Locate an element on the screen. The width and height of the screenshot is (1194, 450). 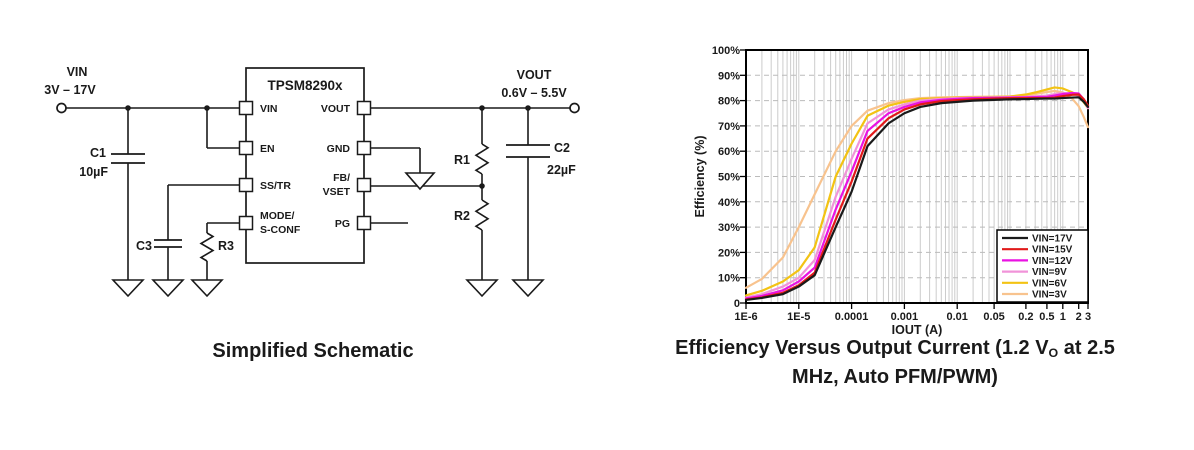
pin-fb is located at coordinates (364, 185).